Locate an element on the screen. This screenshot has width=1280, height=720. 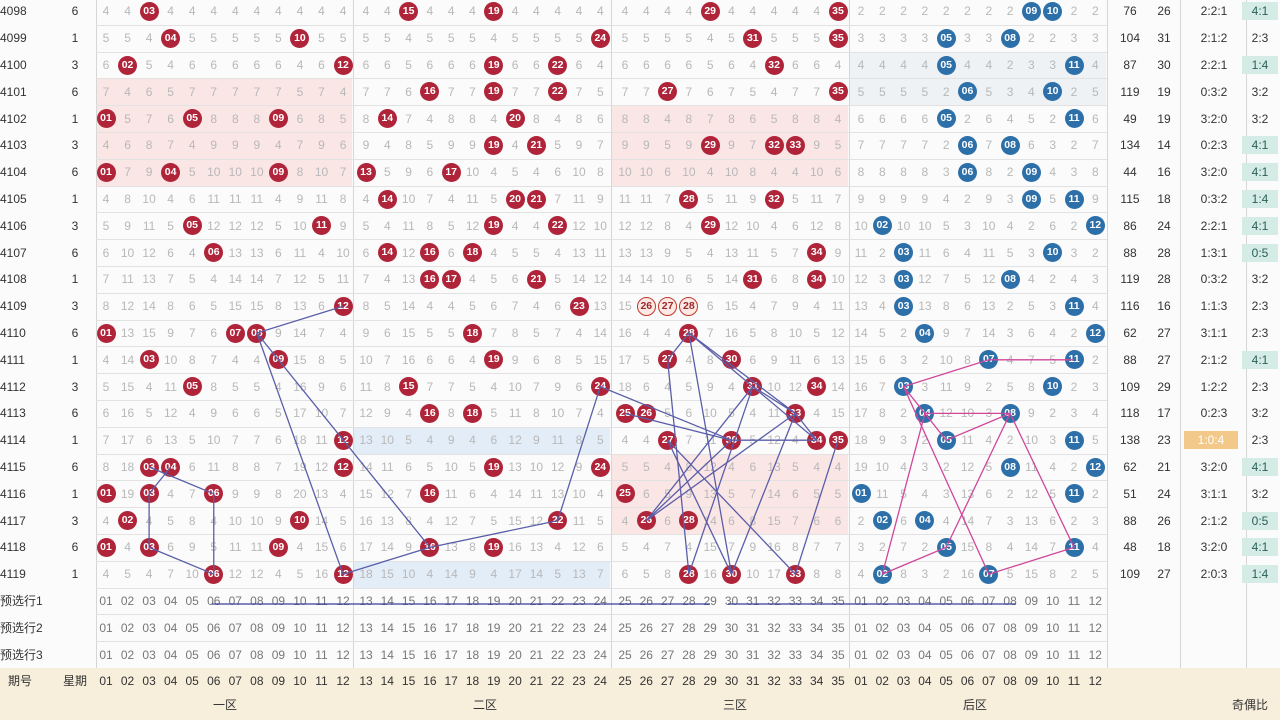
preselect-number: 06 is located at coordinates (967, 654).